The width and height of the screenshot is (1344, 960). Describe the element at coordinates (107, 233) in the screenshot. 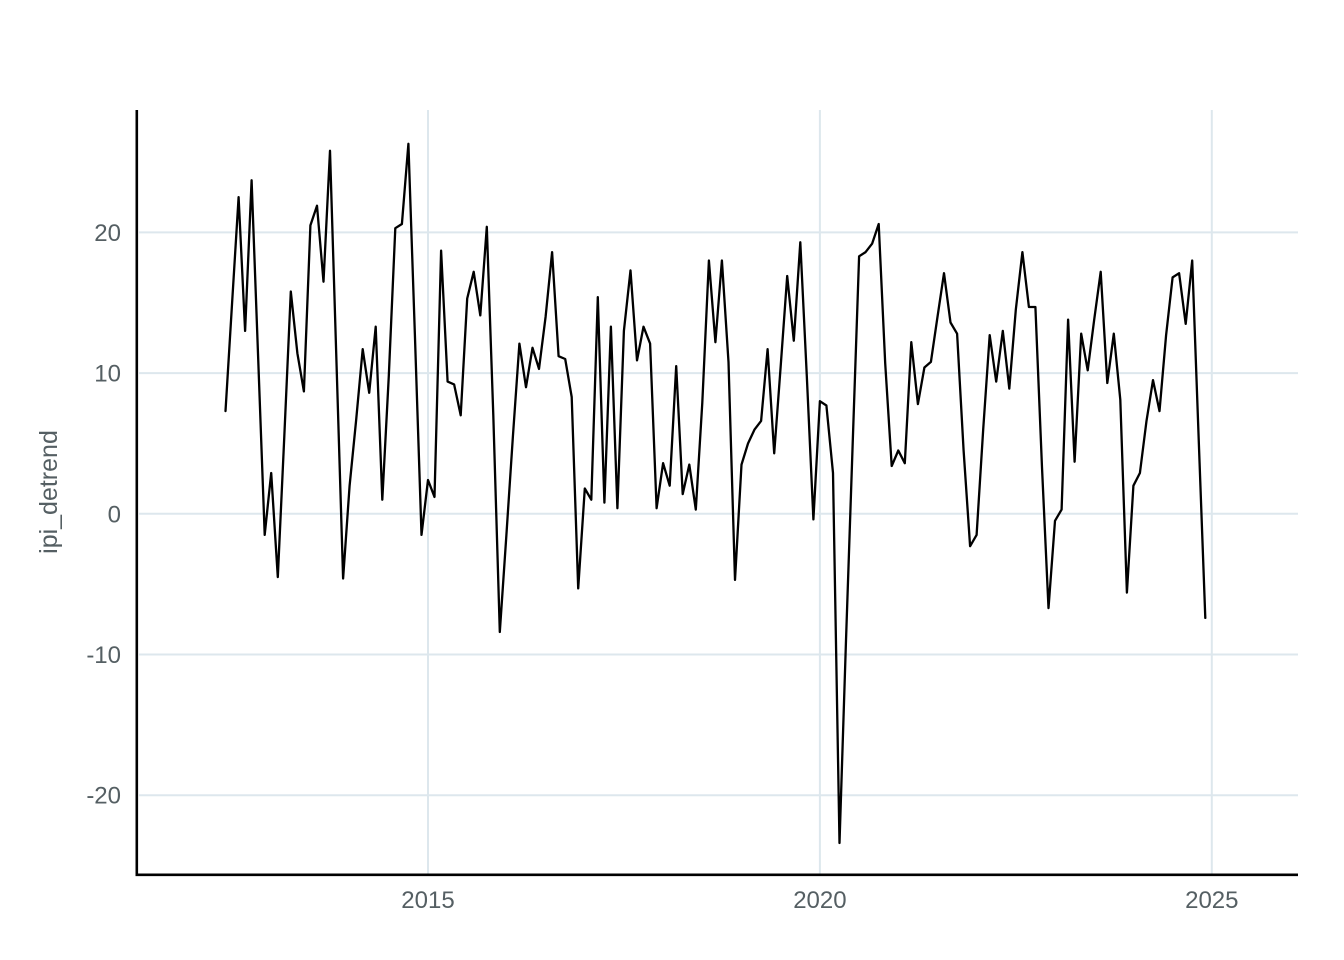

I see `y-tick-label-20: 20` at that location.